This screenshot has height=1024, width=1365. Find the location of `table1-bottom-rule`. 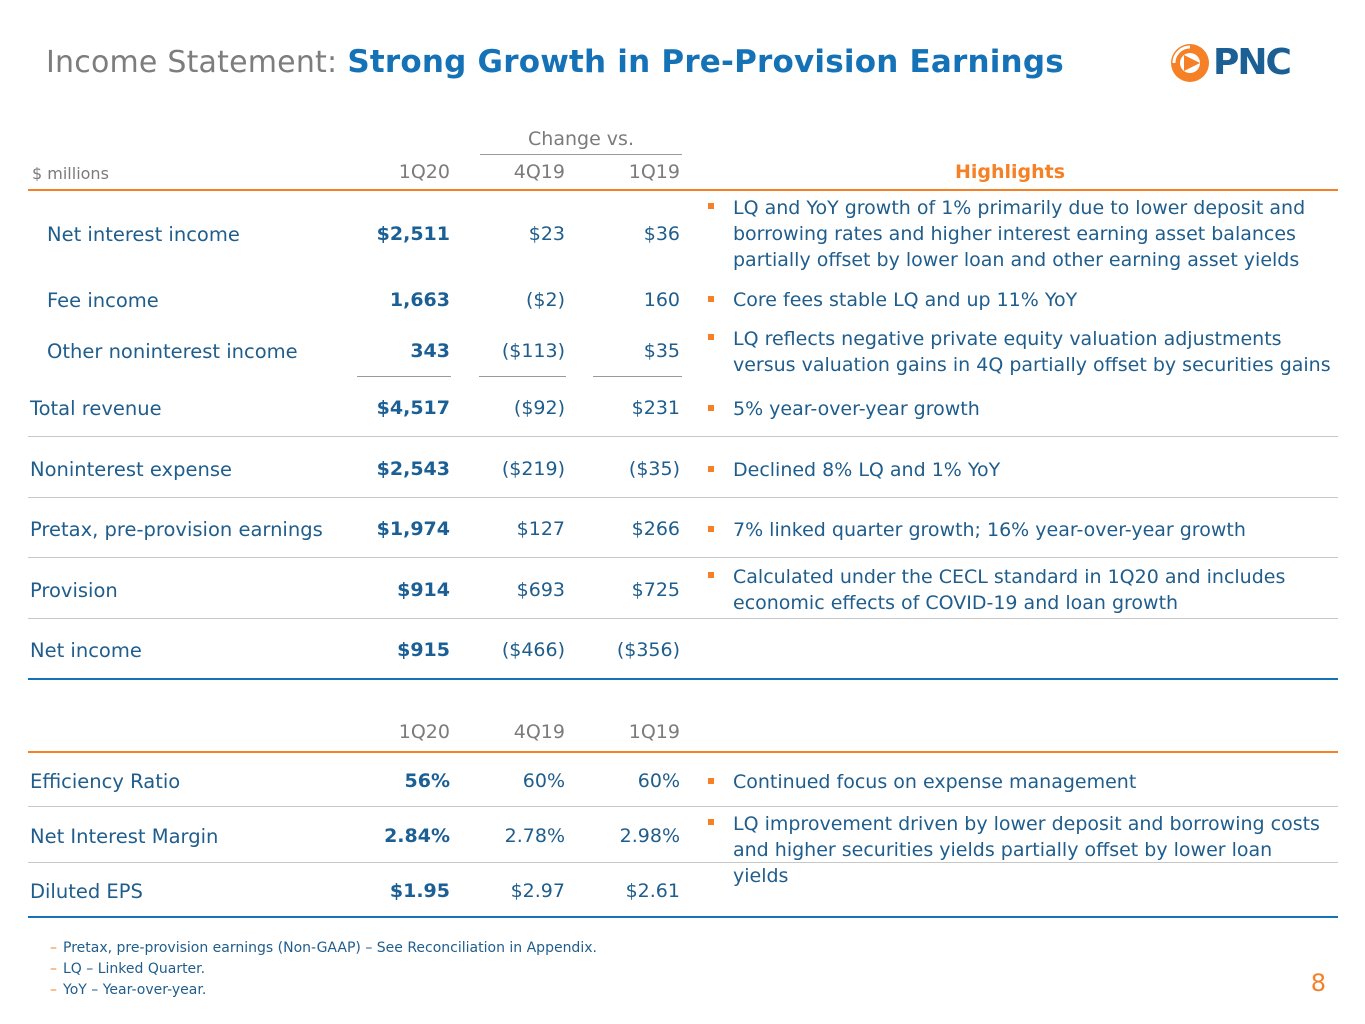

table1-bottom-rule is located at coordinates (683, 679).